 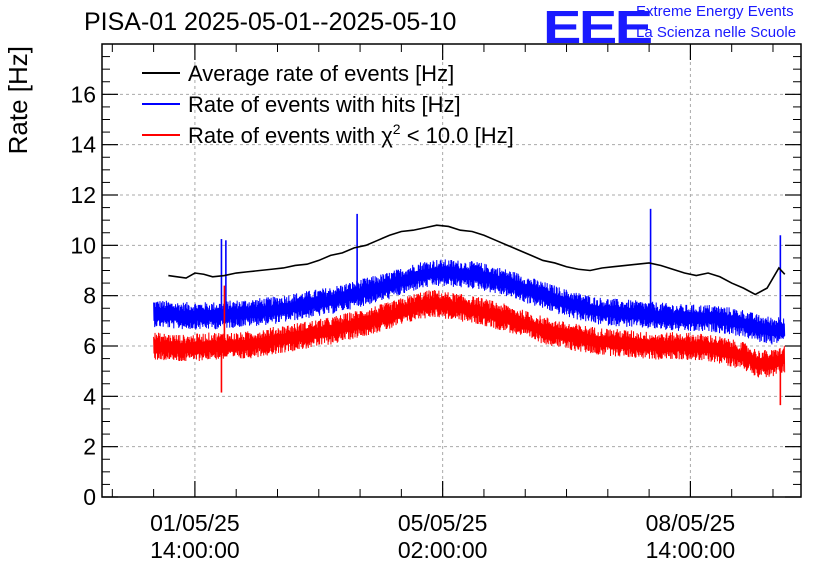 I want to click on legend-label-average: Average rate of events [Hz], so click(x=321, y=73).